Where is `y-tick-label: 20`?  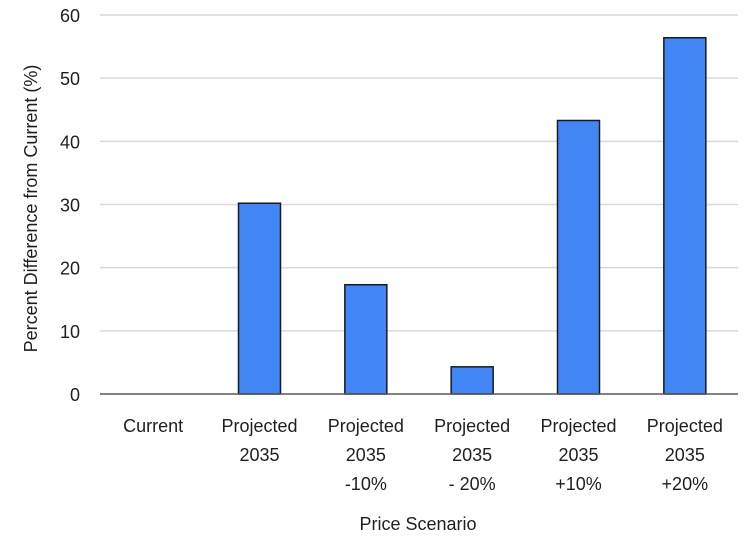
y-tick-label: 20 is located at coordinates (70, 269).